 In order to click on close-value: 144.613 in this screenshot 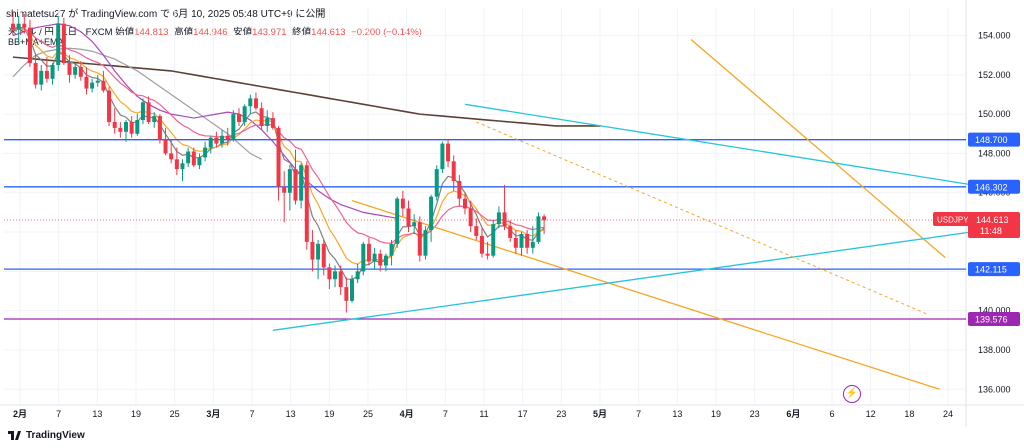, I will do `click(328, 32)`.